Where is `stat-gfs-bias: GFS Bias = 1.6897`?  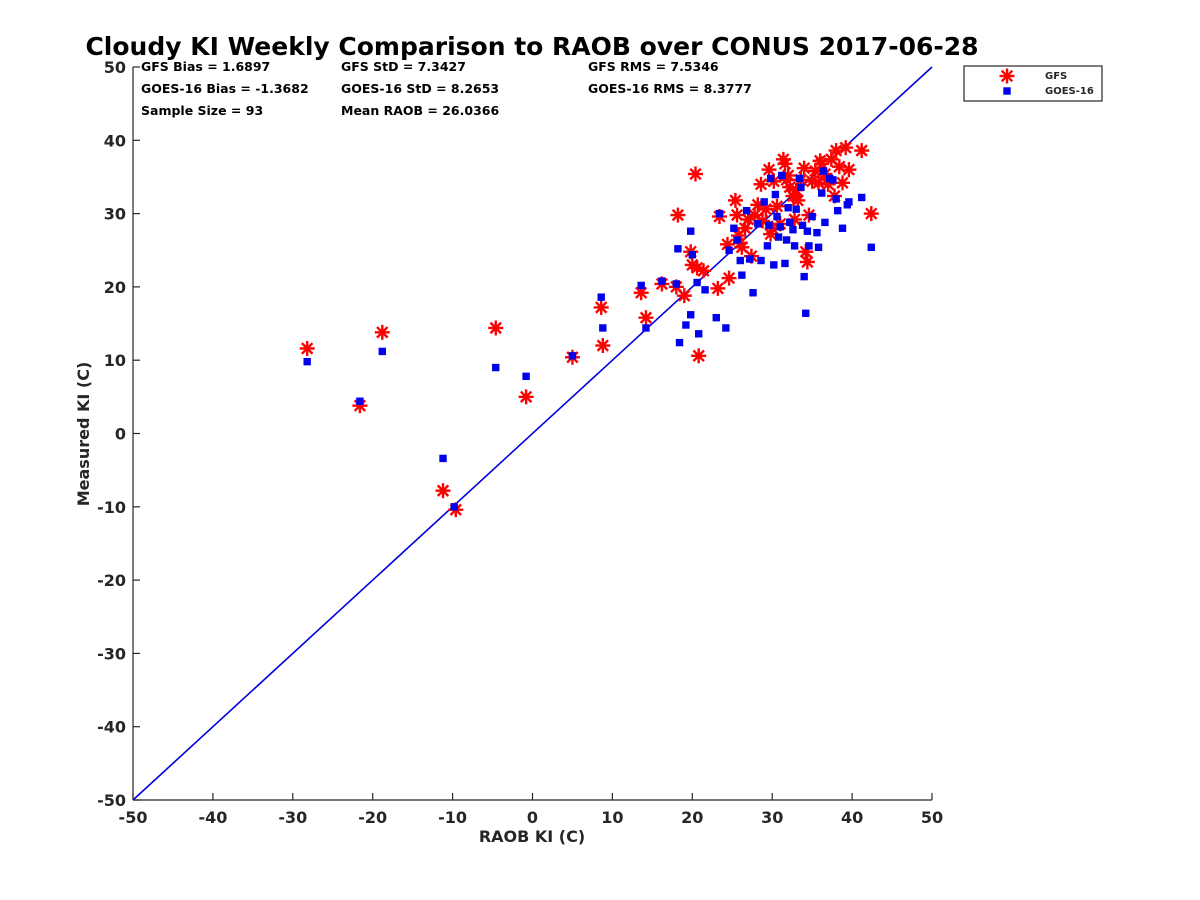 stat-gfs-bias: GFS Bias = 1.6897 is located at coordinates (205, 66).